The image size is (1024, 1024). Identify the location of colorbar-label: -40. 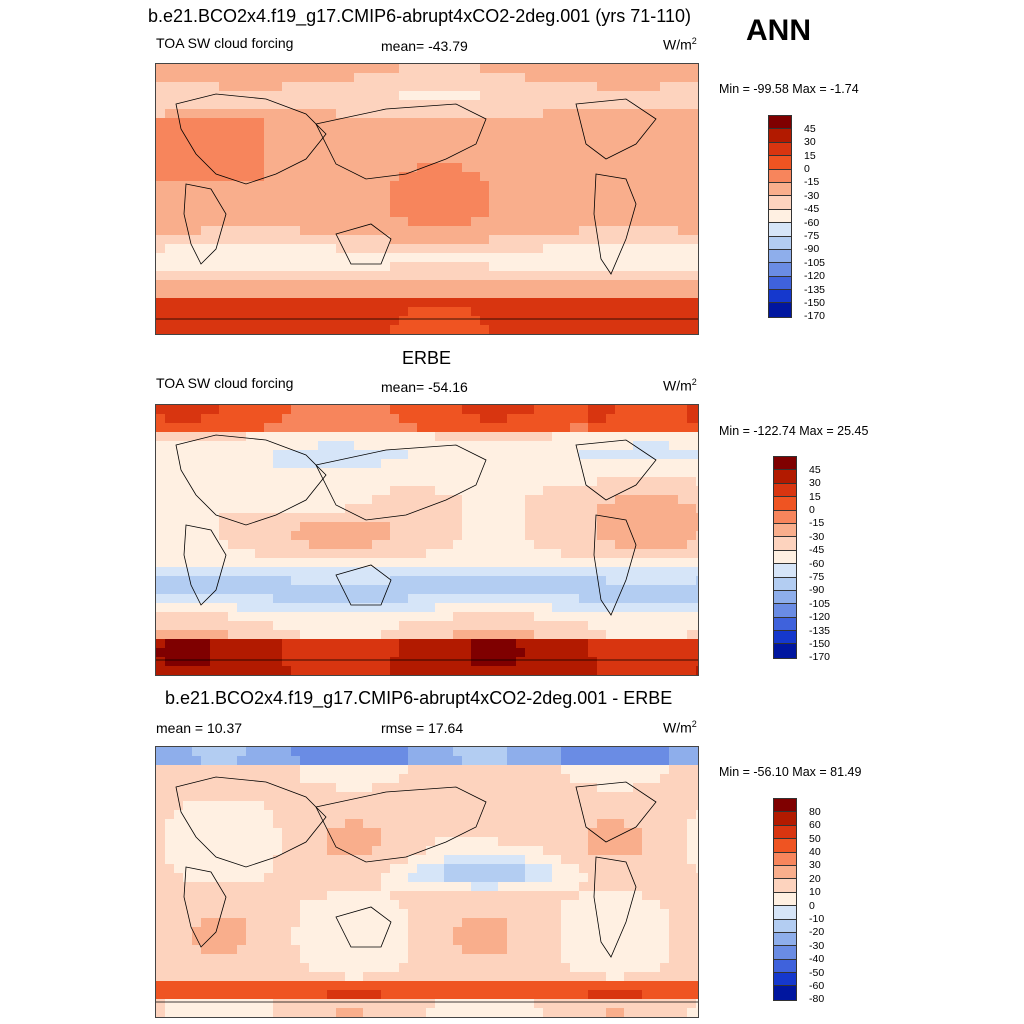
(817, 959).